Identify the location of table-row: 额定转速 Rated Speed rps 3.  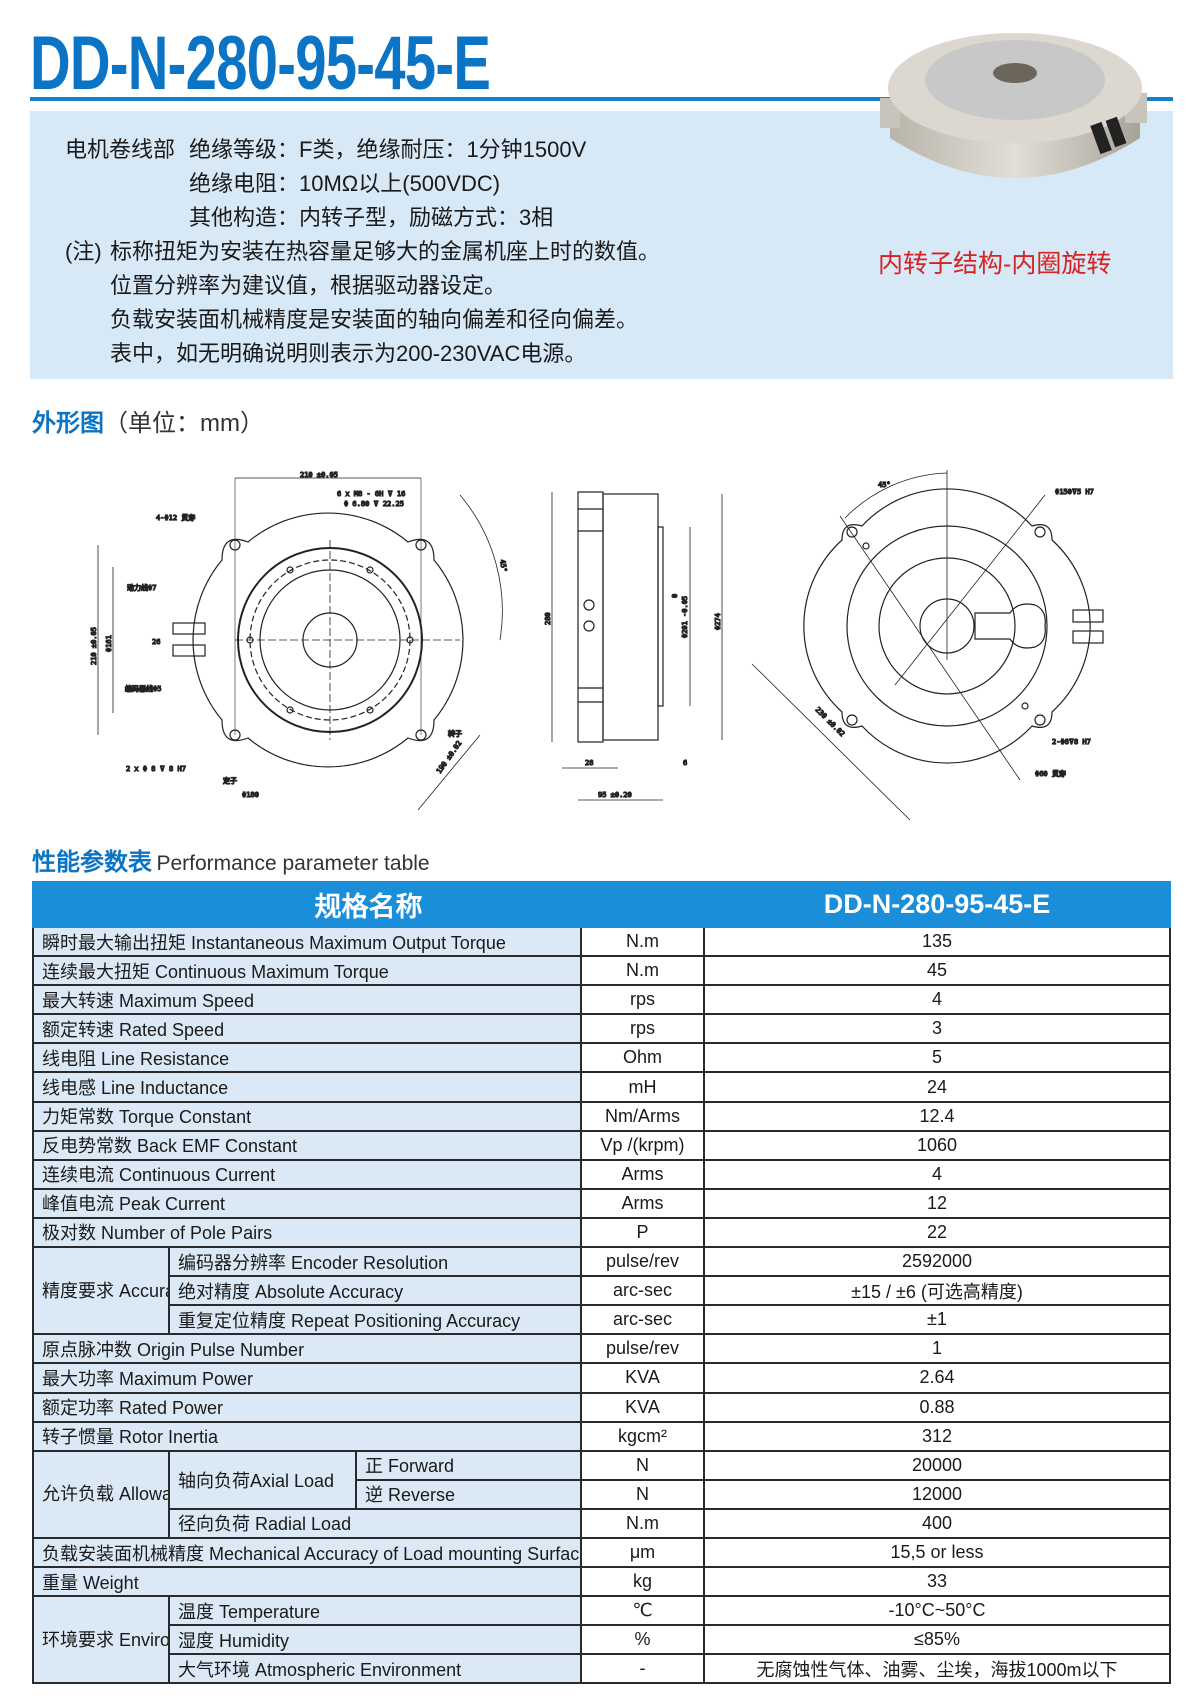
(601, 1029).